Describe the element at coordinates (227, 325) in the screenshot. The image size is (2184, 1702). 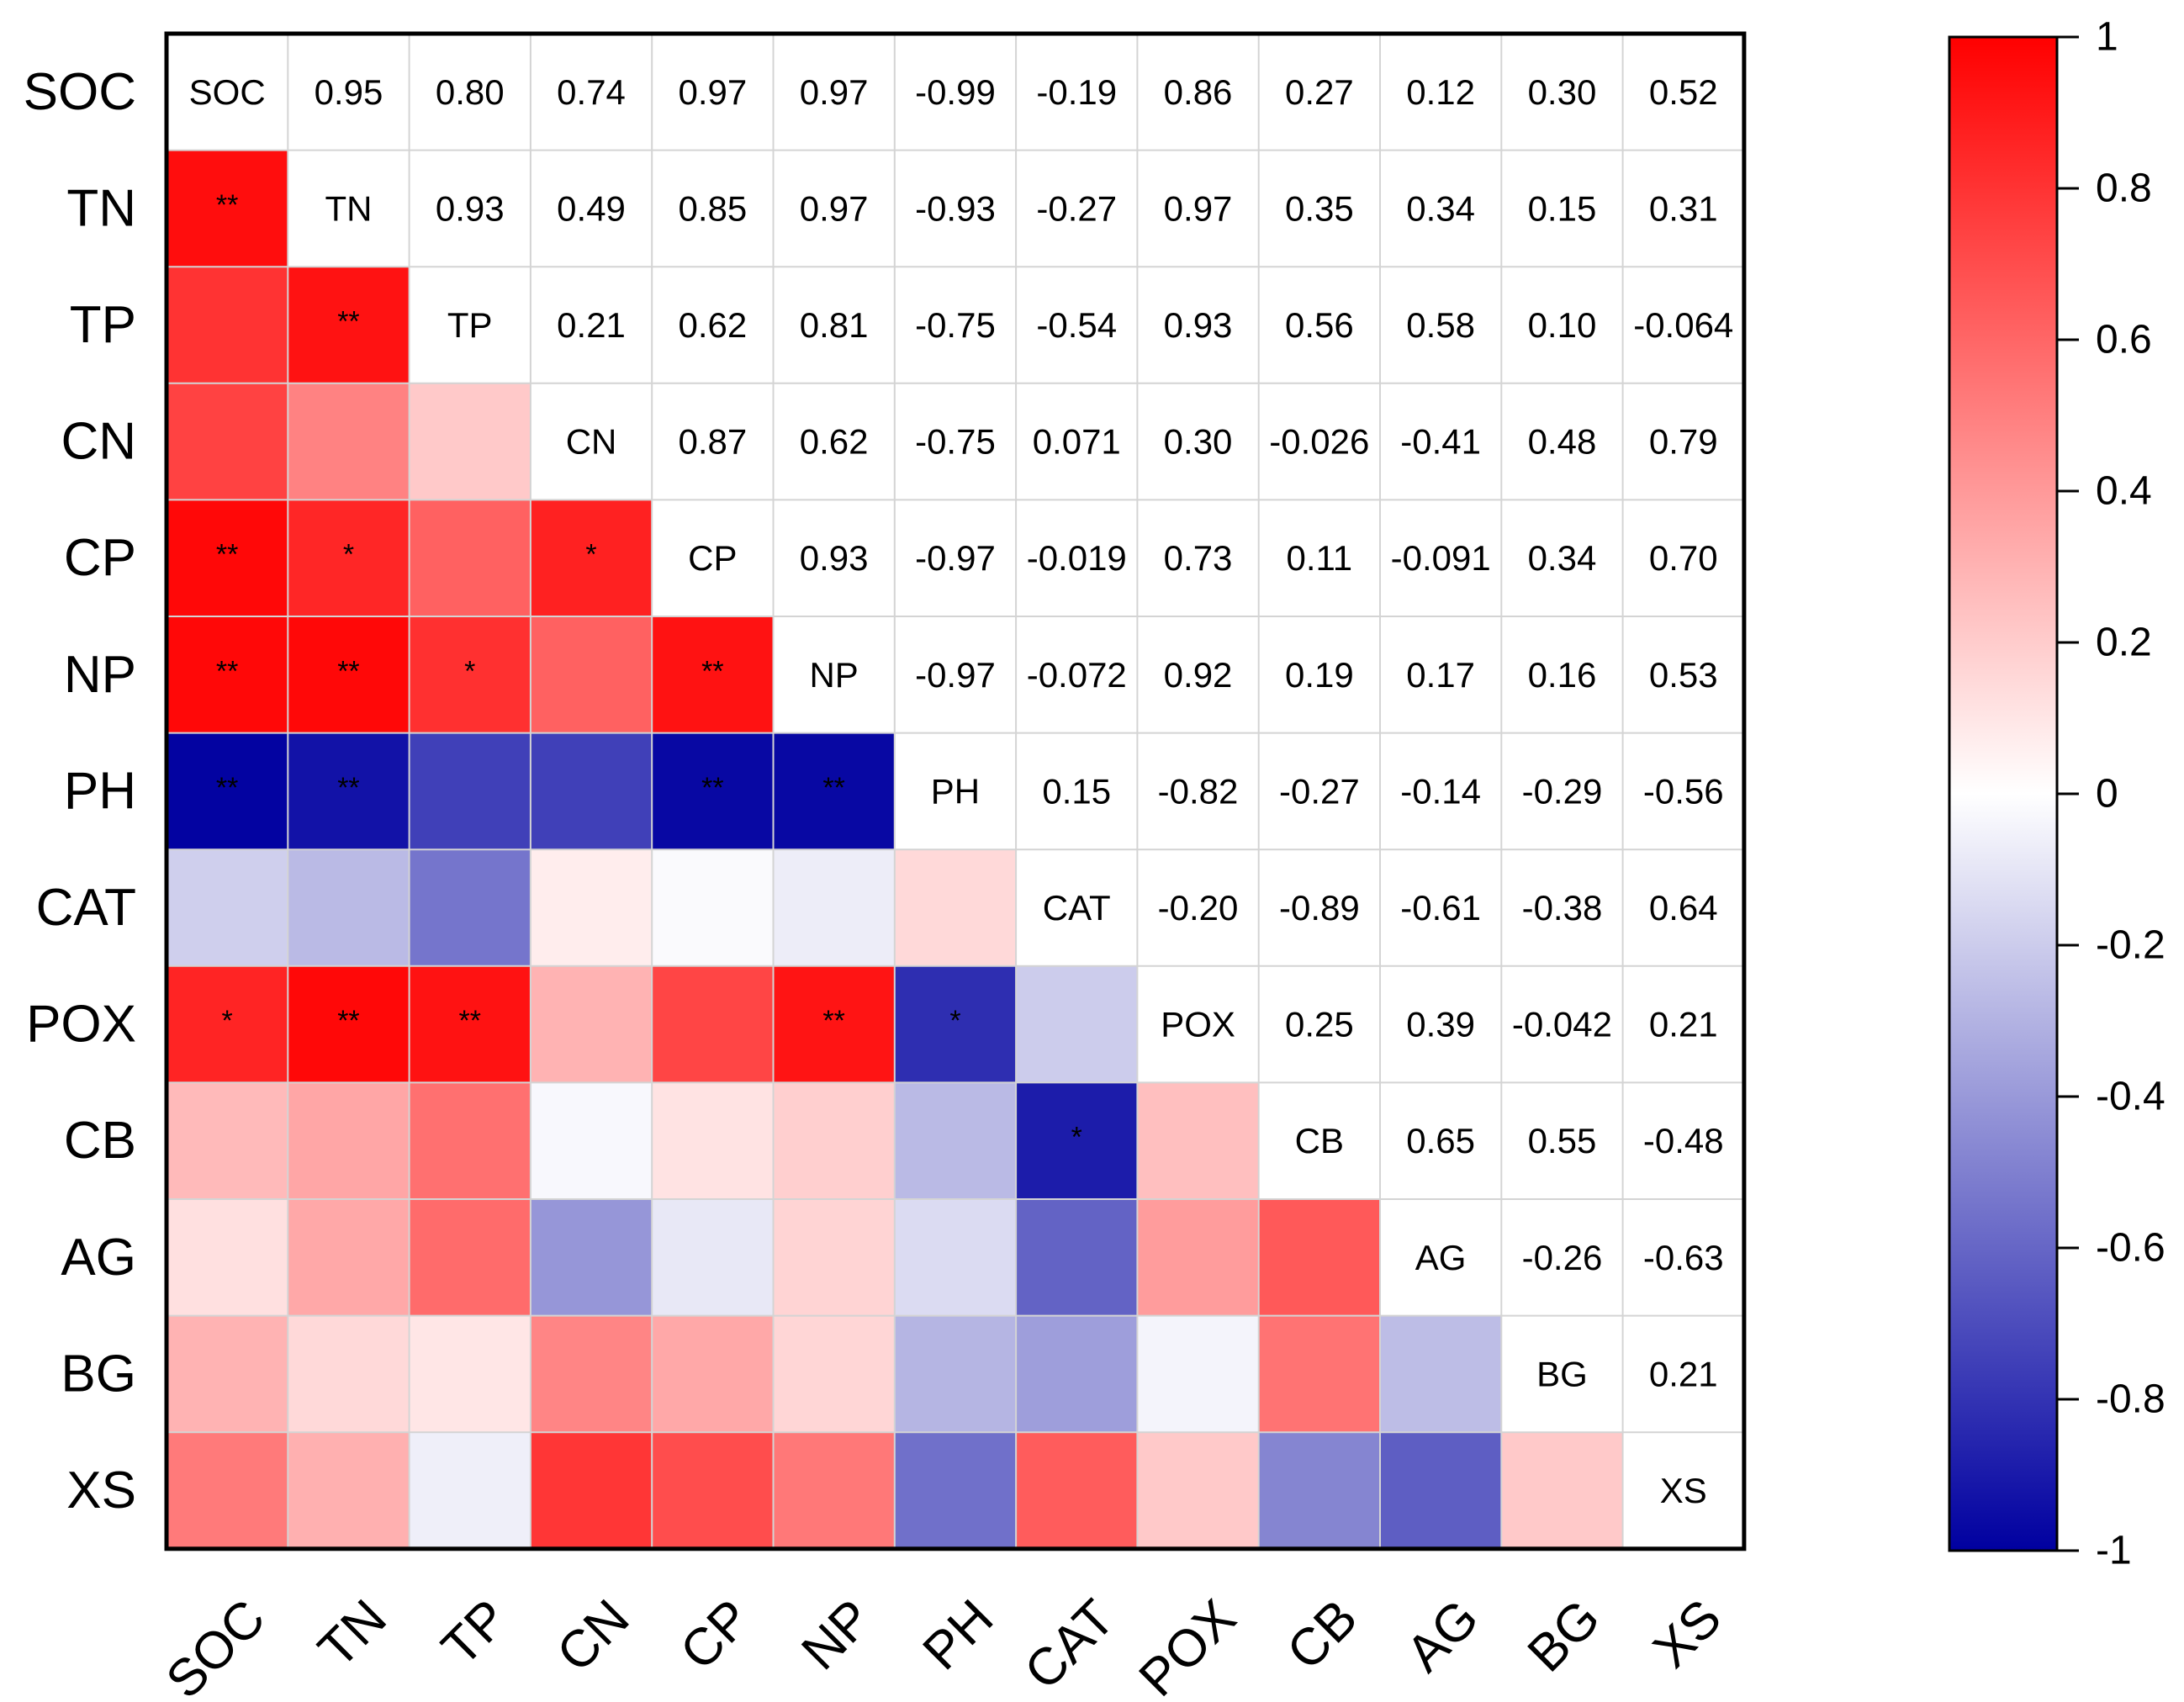
I see `heatmap-cell-TP-SOC` at that location.